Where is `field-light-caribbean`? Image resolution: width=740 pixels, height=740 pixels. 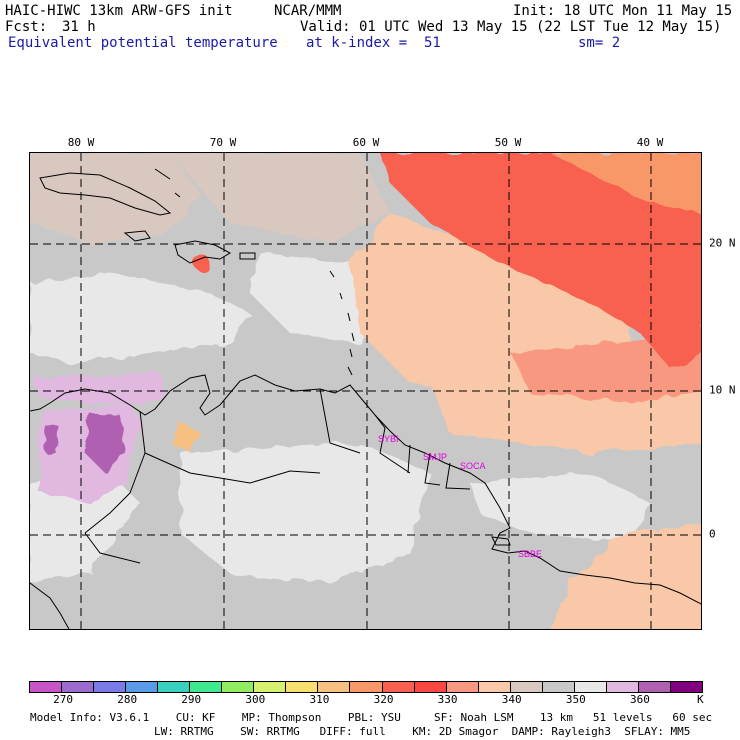
field-light-caribbean is located at coordinates (140, 318).